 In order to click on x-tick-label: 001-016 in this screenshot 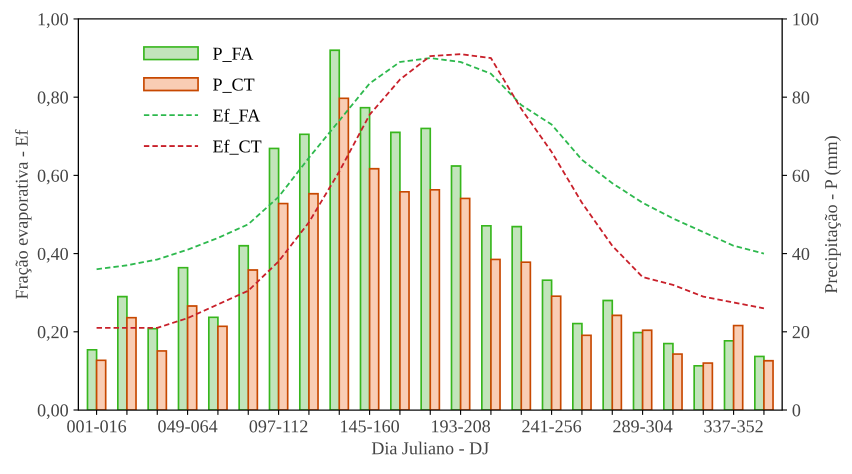, I will do `click(96, 426)`.